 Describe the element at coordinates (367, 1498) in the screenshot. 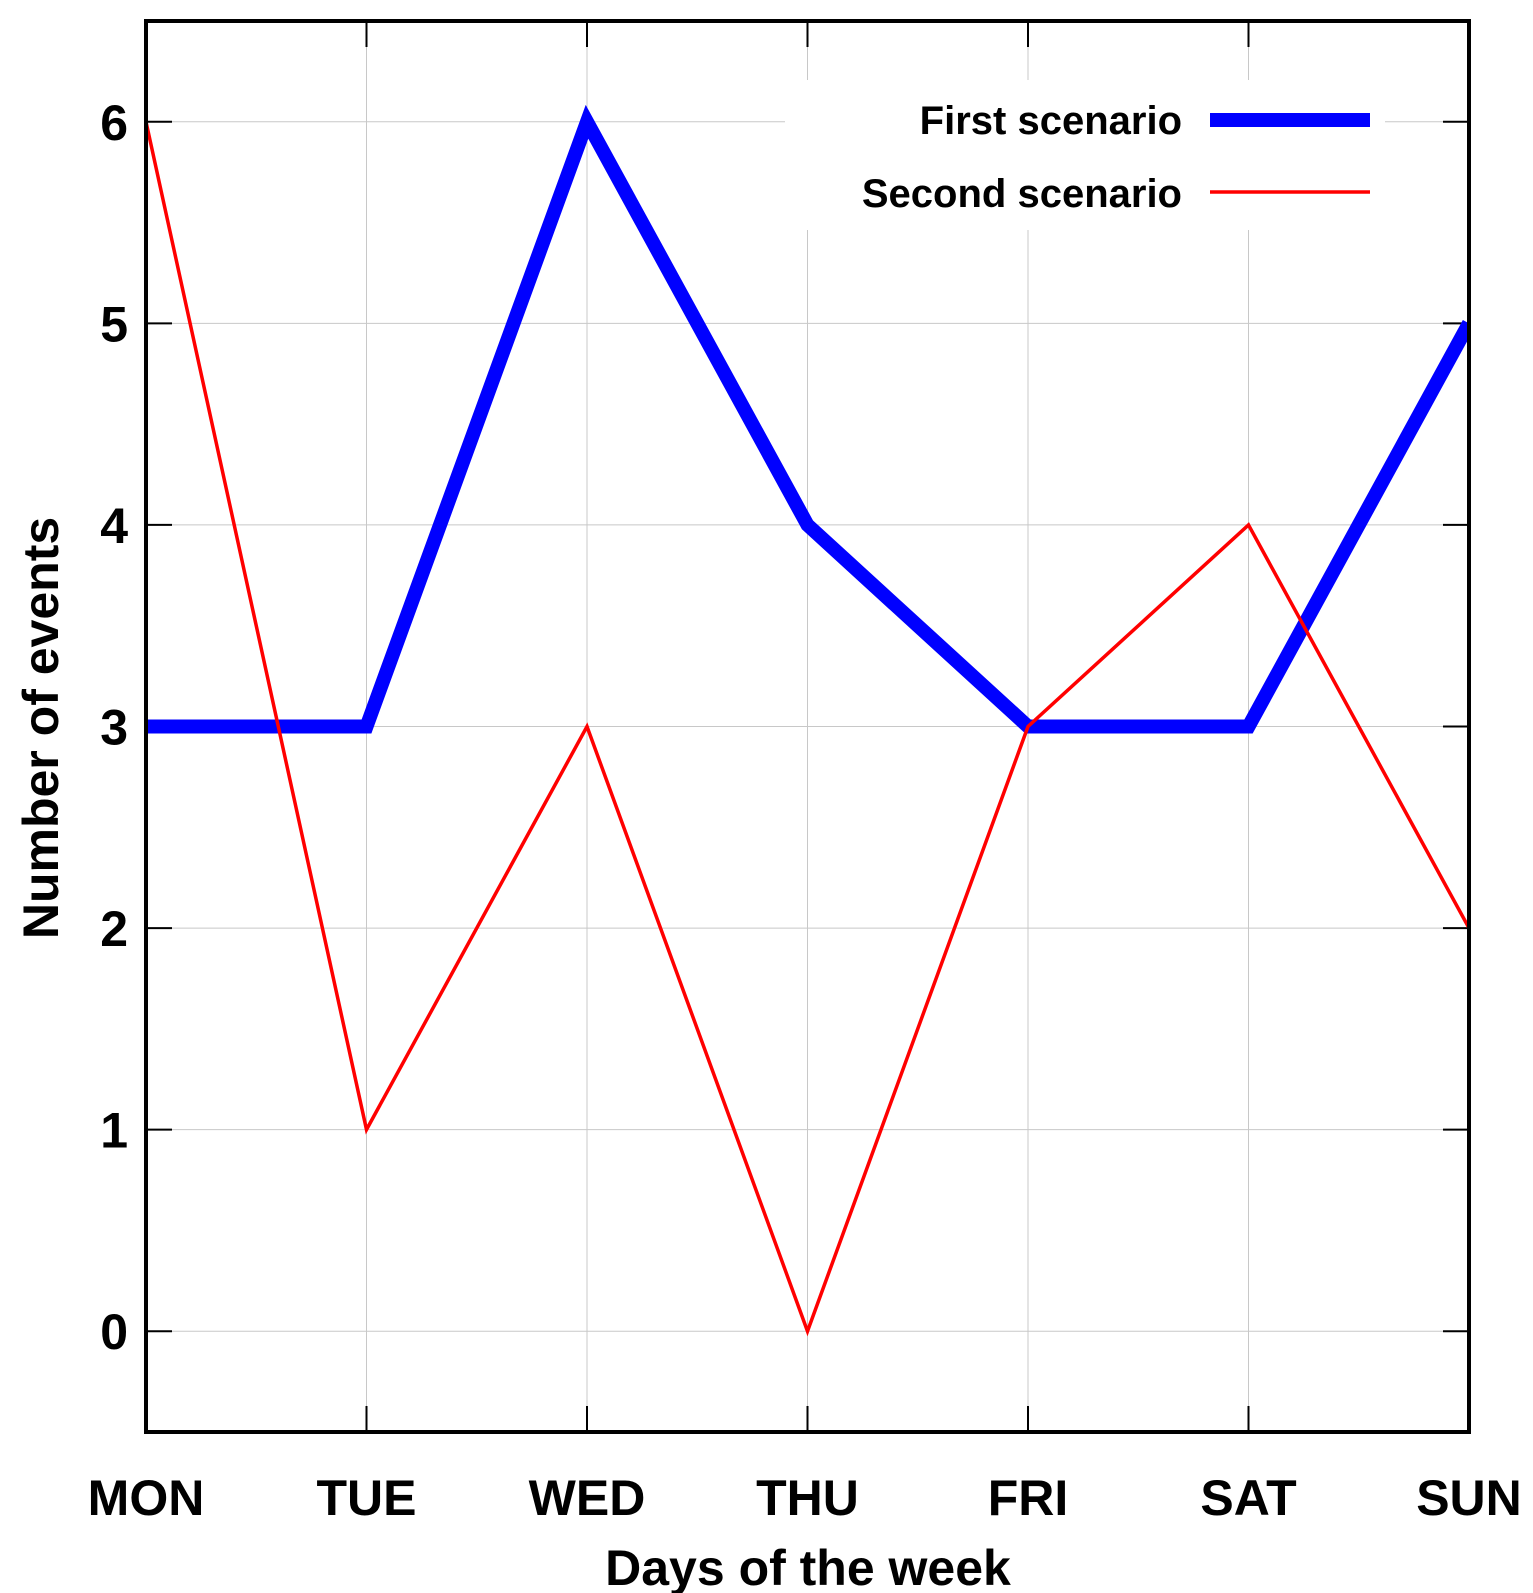

I see `x-tick-label-tue: TUE` at that location.